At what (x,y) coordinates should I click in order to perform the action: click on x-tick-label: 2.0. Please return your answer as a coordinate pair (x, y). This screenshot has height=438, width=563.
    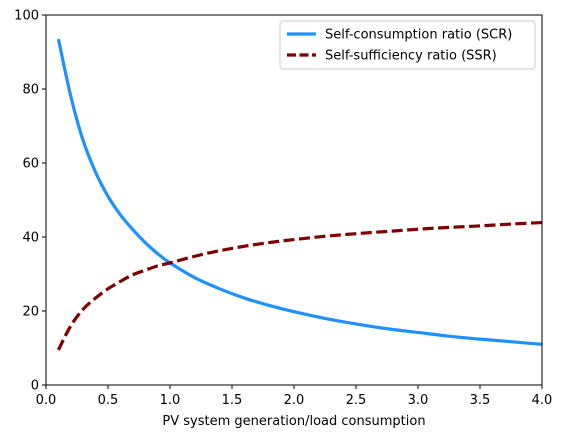
    Looking at the image, I should click on (294, 400).